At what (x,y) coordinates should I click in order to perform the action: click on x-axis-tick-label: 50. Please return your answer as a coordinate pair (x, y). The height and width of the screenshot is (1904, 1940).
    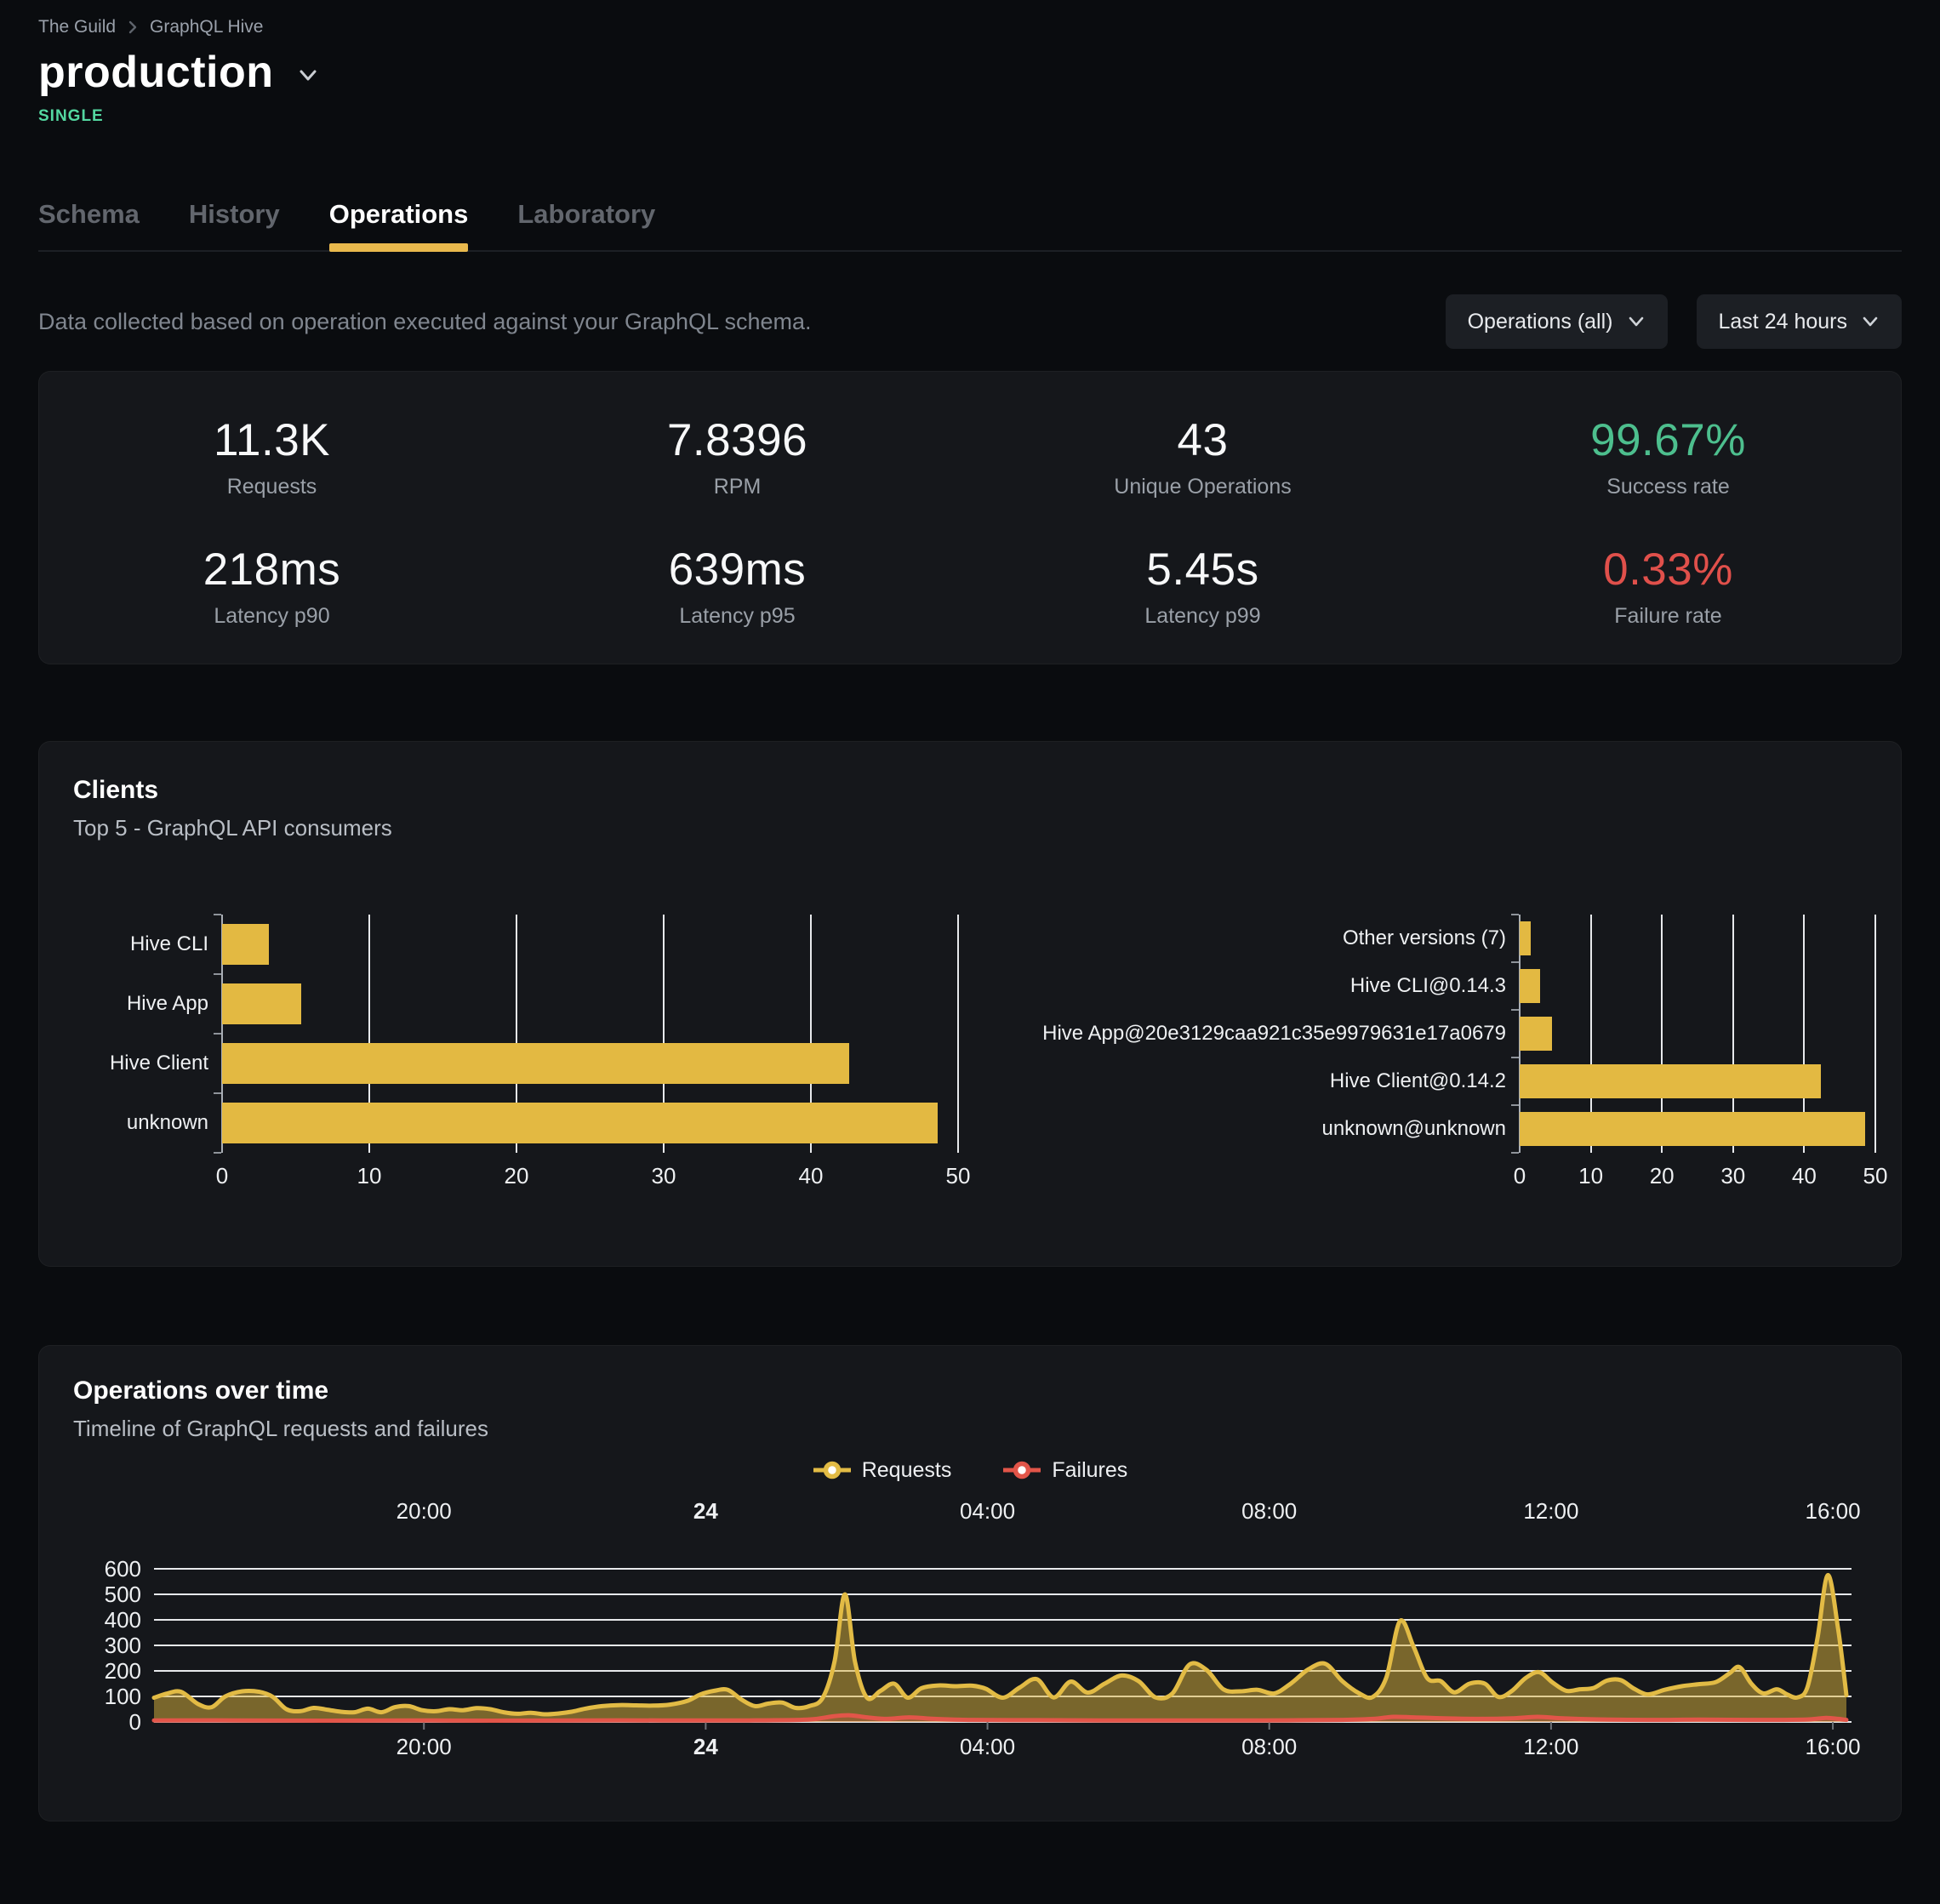
    Looking at the image, I should click on (958, 1176).